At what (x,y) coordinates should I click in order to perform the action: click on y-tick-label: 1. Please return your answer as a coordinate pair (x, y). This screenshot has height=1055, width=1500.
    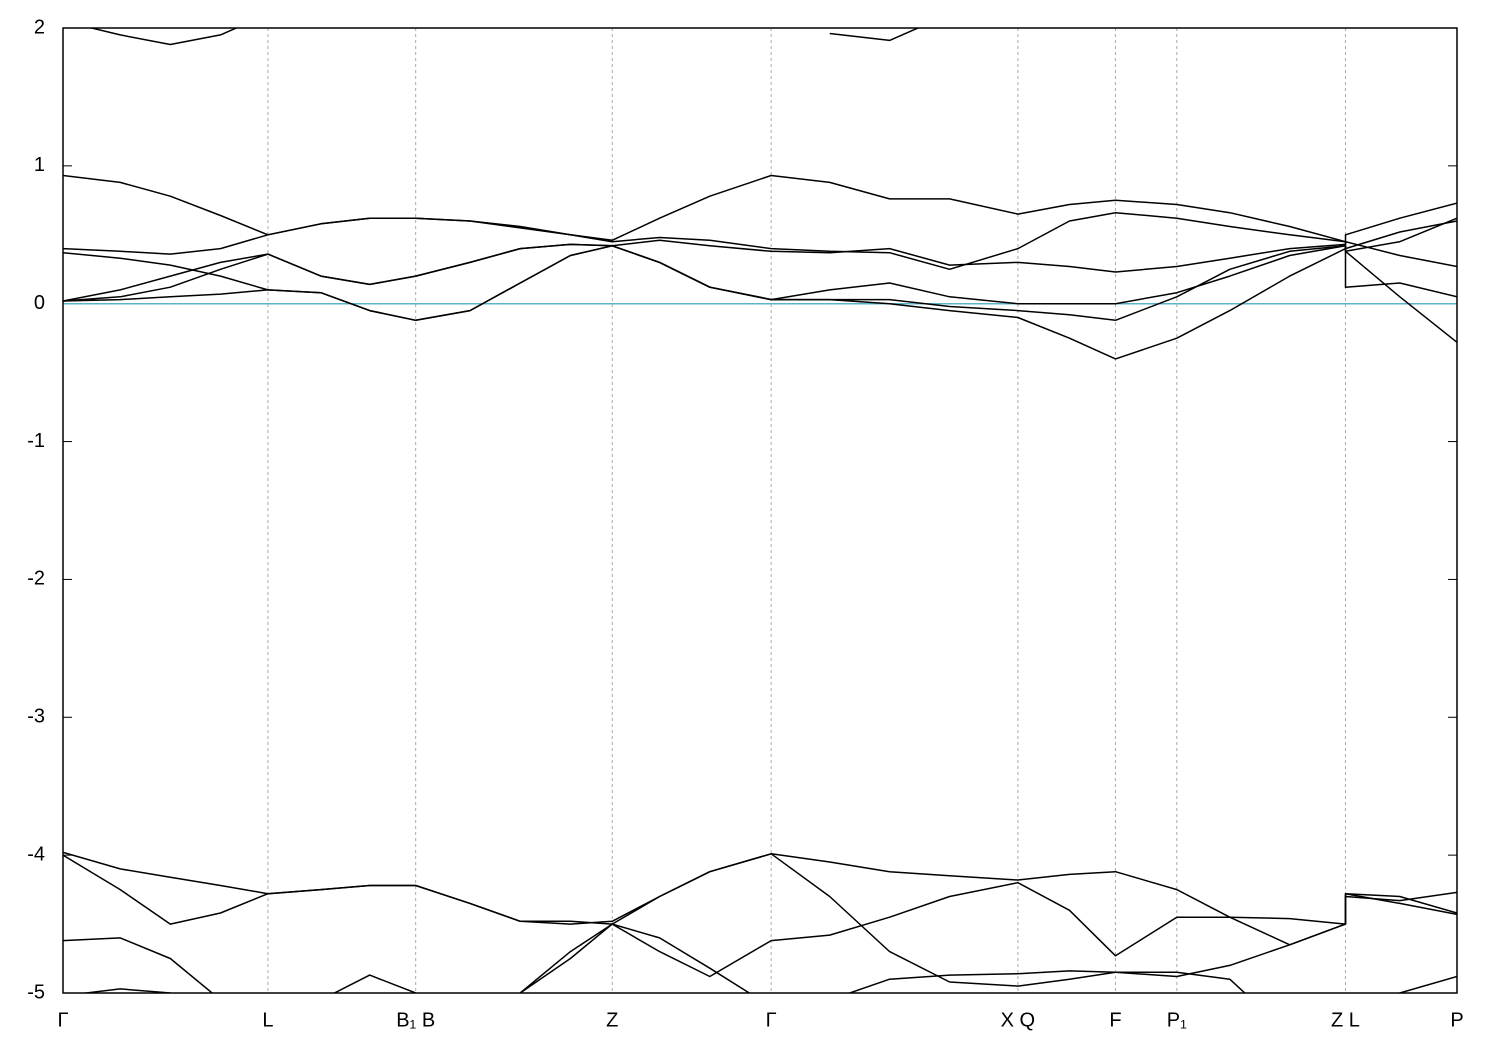
    Looking at the image, I should click on (39, 165).